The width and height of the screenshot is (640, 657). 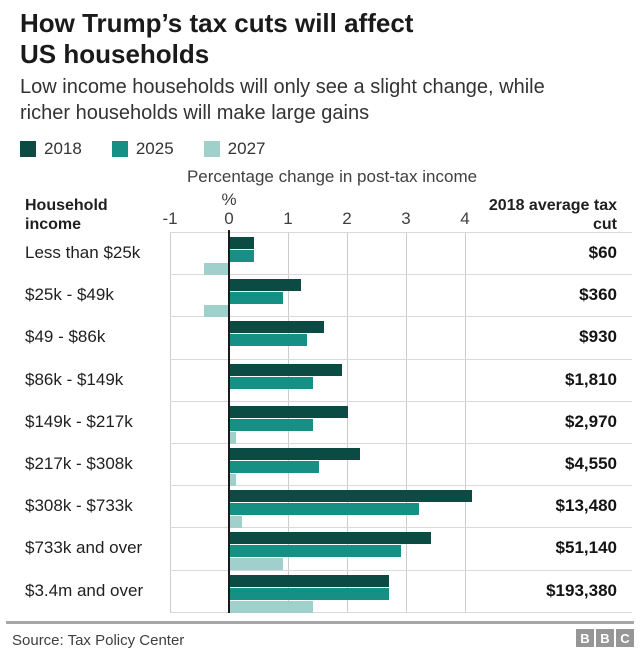 I want to click on legend-swatch-2027, so click(x=211, y=149).